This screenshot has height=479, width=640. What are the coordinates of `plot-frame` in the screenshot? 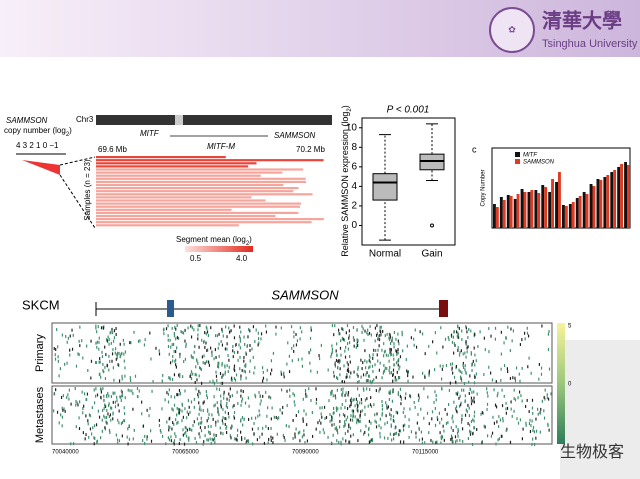 It's located at (408, 181).